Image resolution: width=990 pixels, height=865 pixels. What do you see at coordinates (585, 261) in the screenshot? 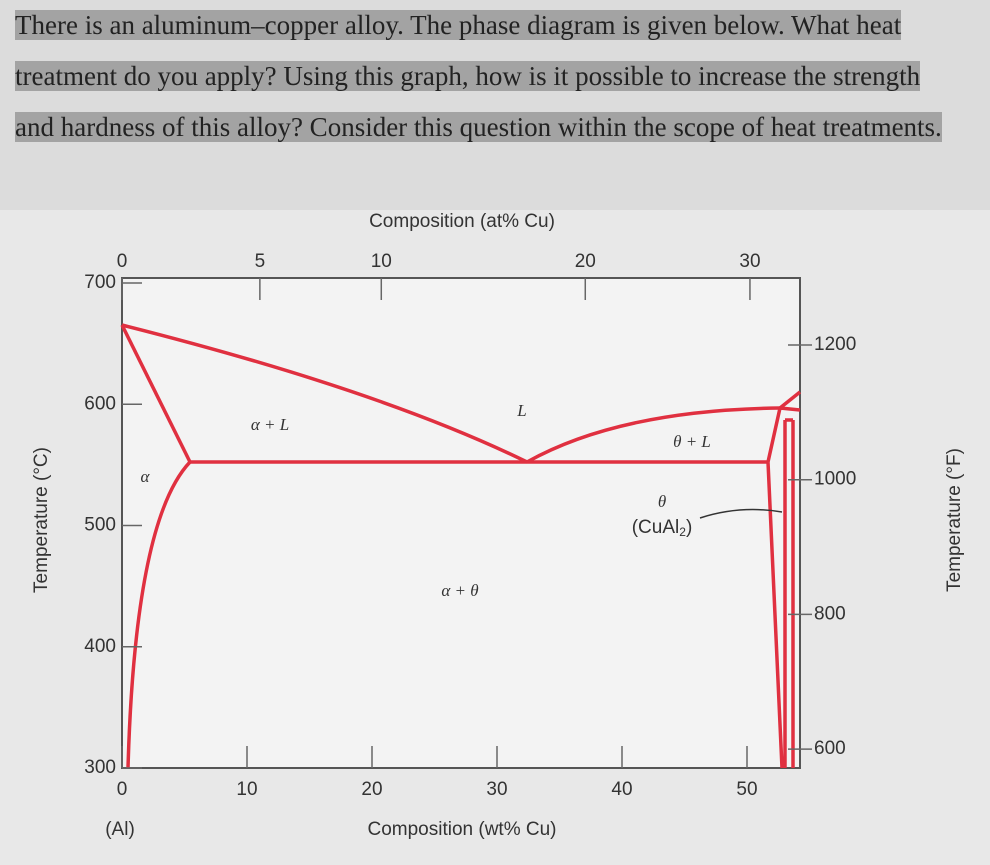
I see `top-tick-label: 20` at bounding box center [585, 261].